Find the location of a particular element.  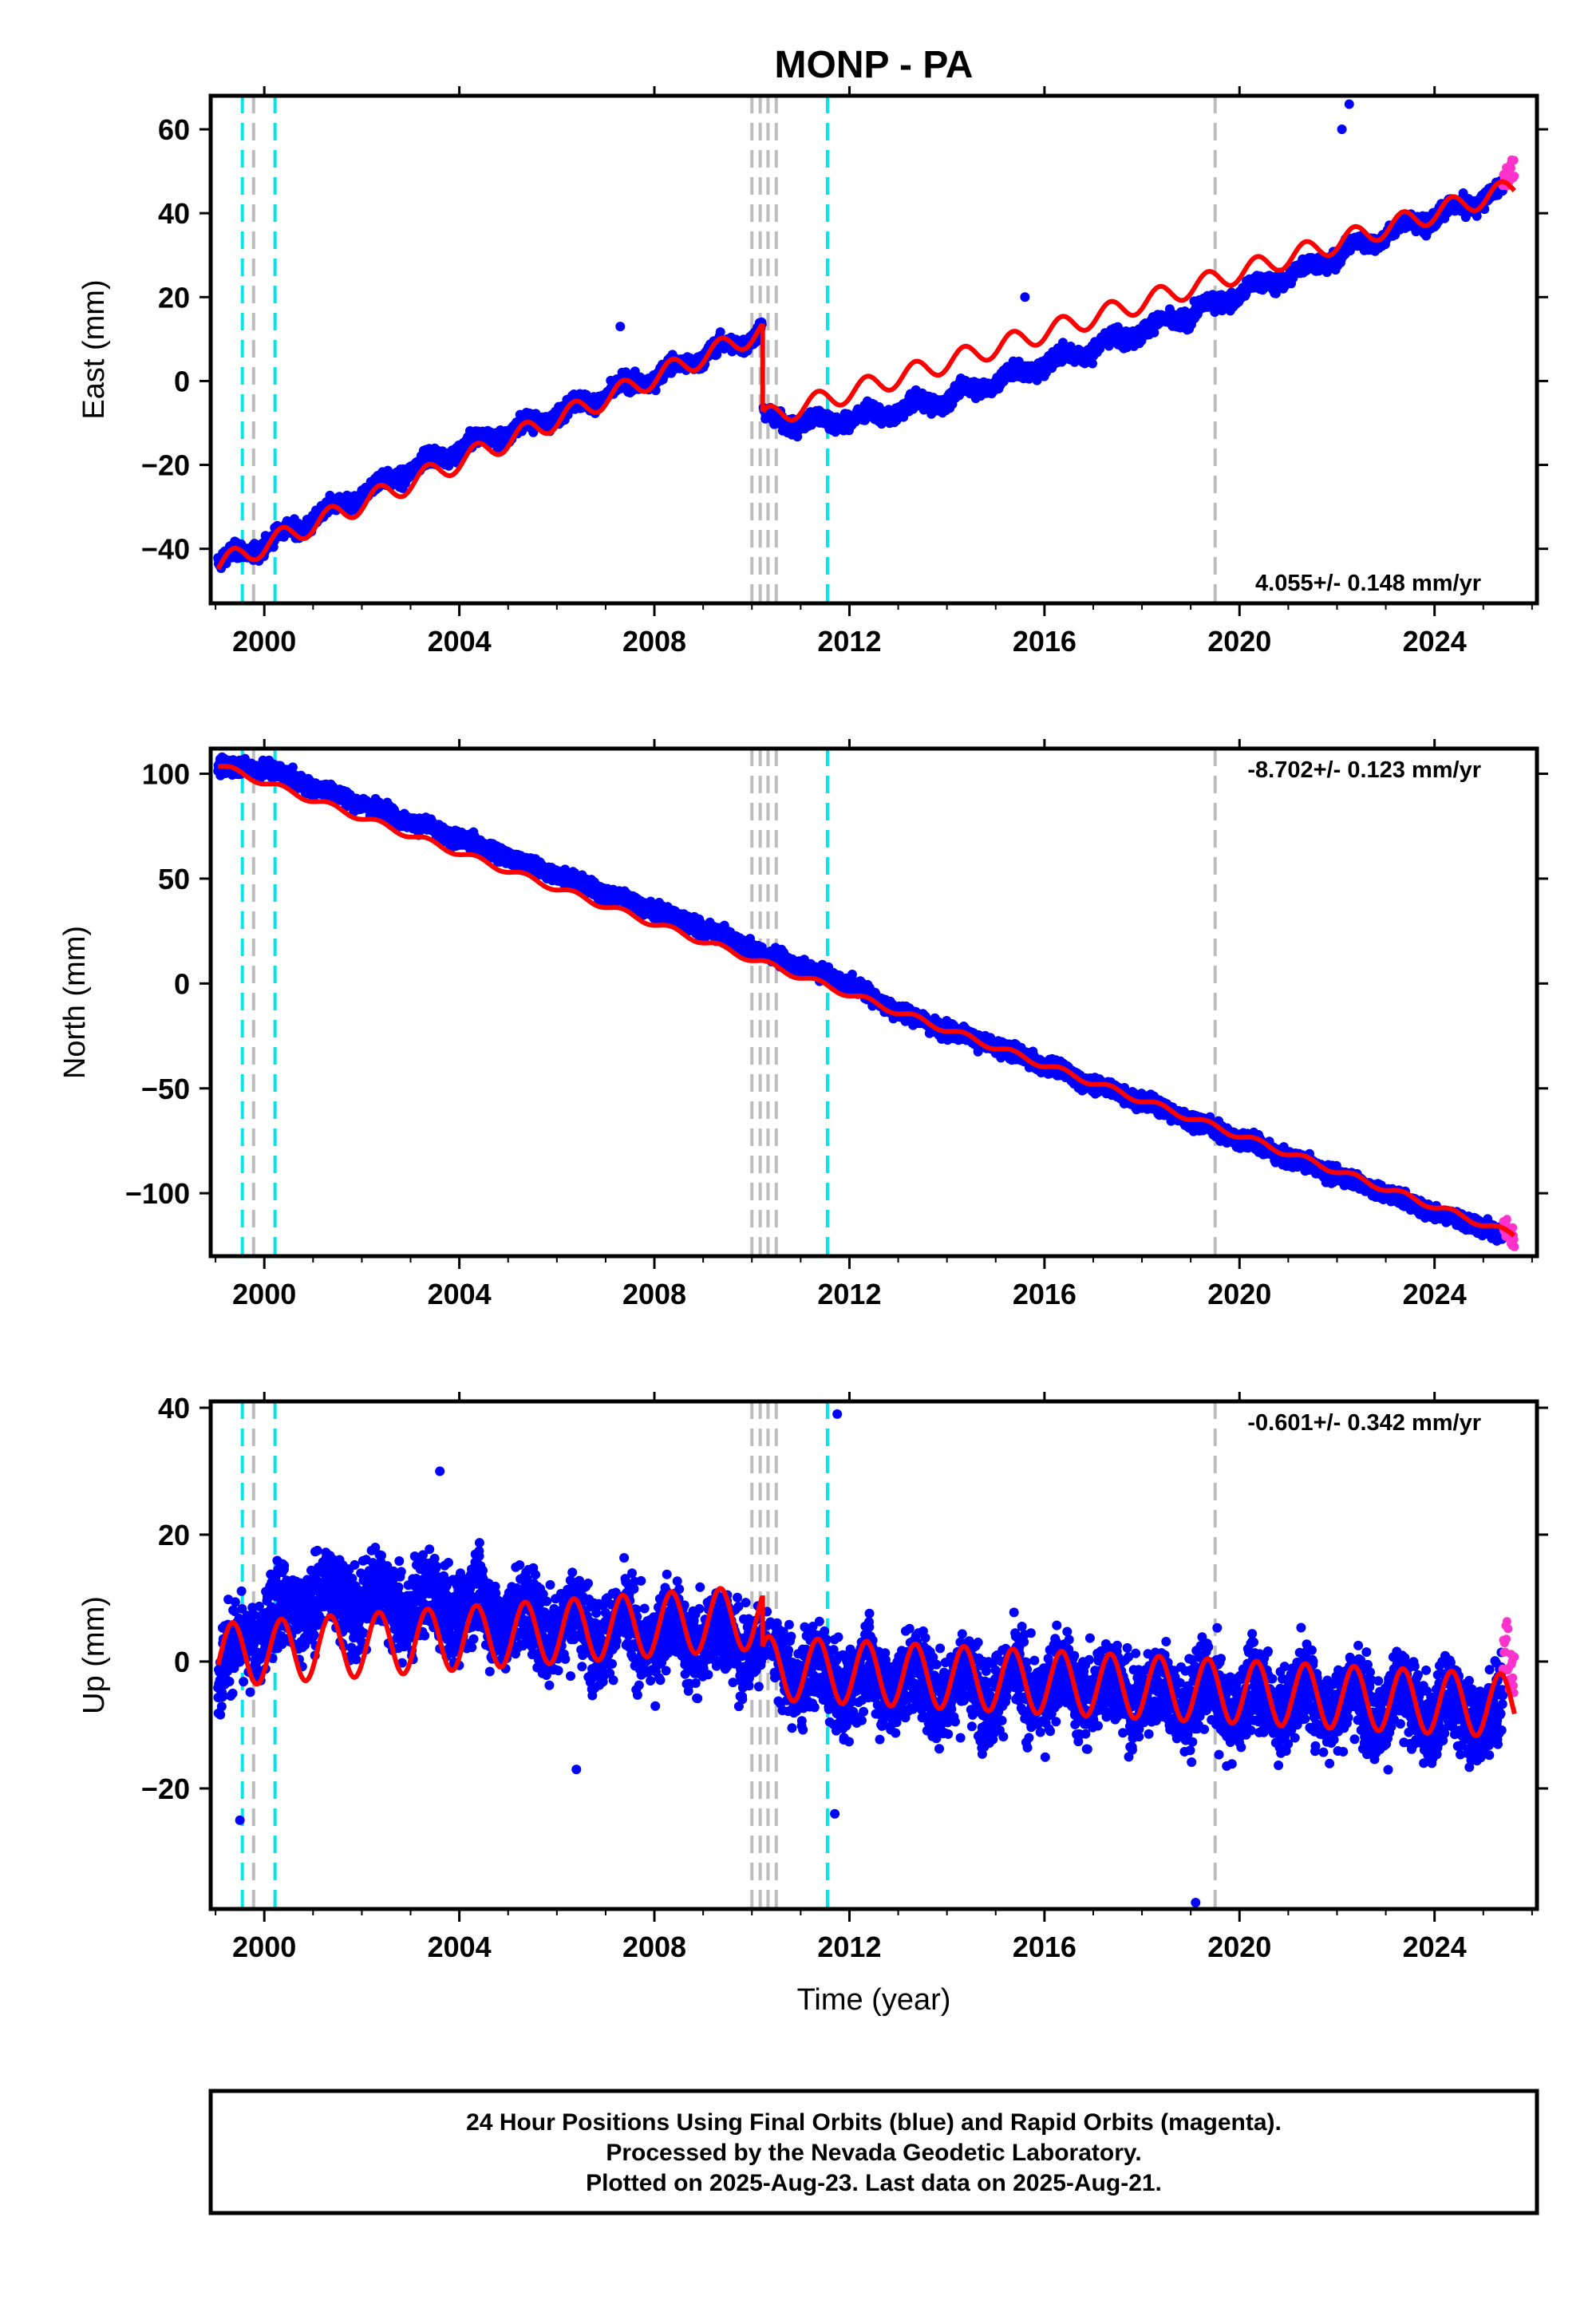

final-orbit-scatter is located at coordinates (860, 374).